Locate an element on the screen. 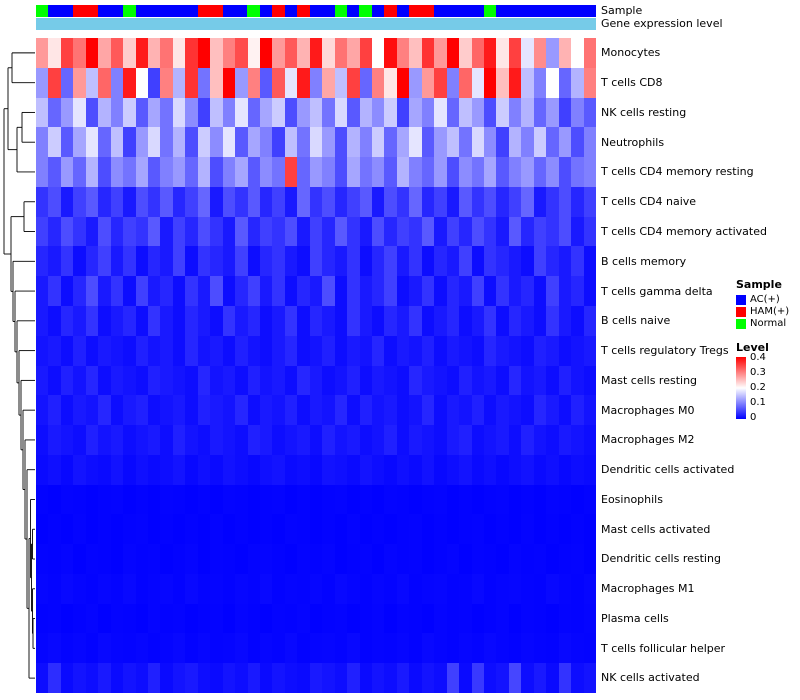 Image resolution: width=800 pixels, height=700 pixels. legend-sample-item: HAM(+) is located at coordinates (768, 311).